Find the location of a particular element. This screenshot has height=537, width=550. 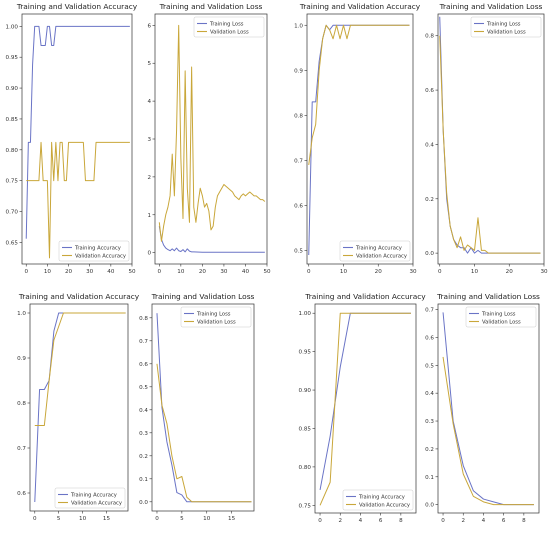

y-tick-label: 2 is located at coordinates (149, 178).